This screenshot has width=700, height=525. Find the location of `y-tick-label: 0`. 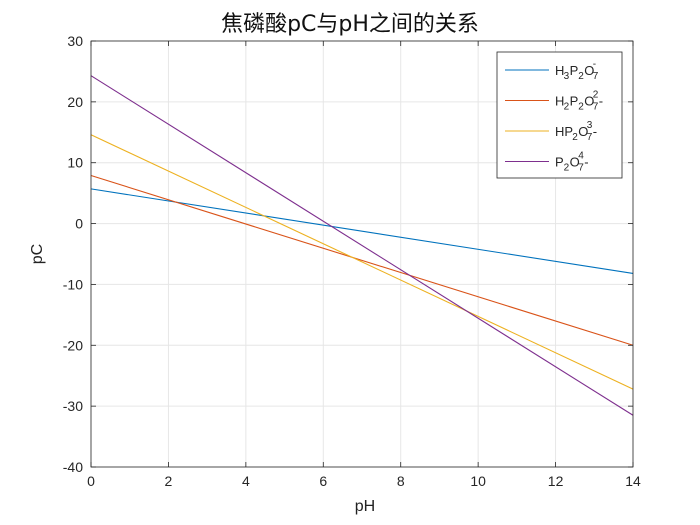

y-tick-label: 0 is located at coordinates (79, 224).